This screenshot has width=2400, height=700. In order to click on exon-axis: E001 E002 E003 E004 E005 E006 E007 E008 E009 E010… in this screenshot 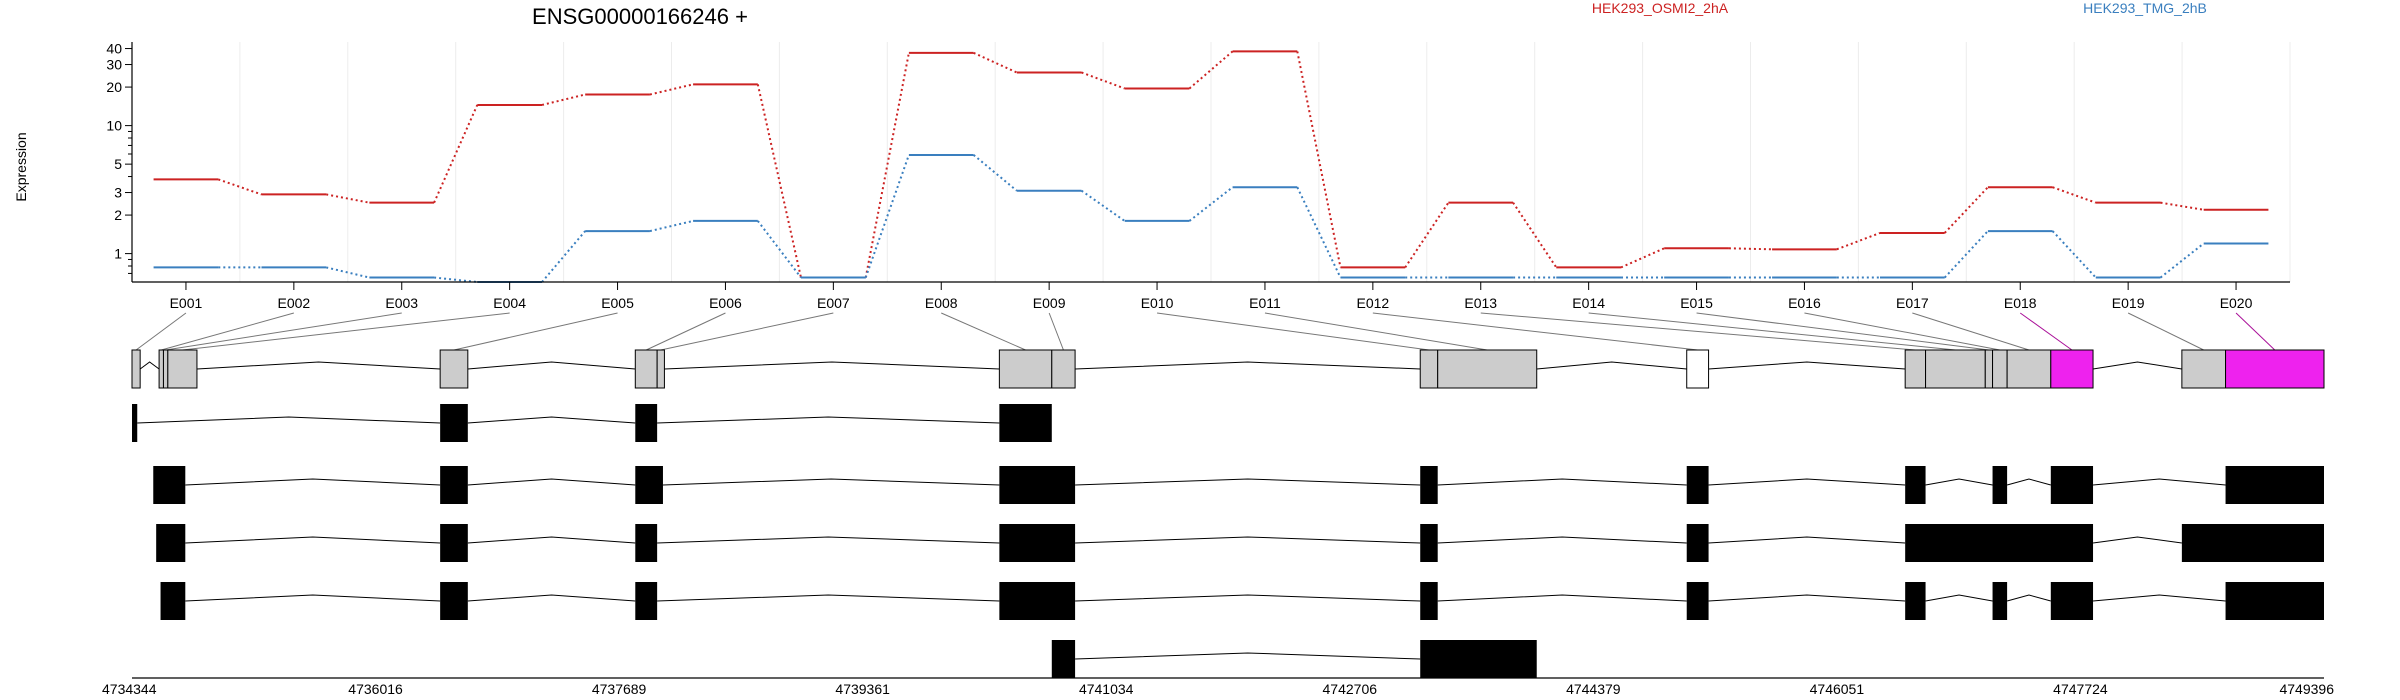, I will do `click(1211, 296)`.